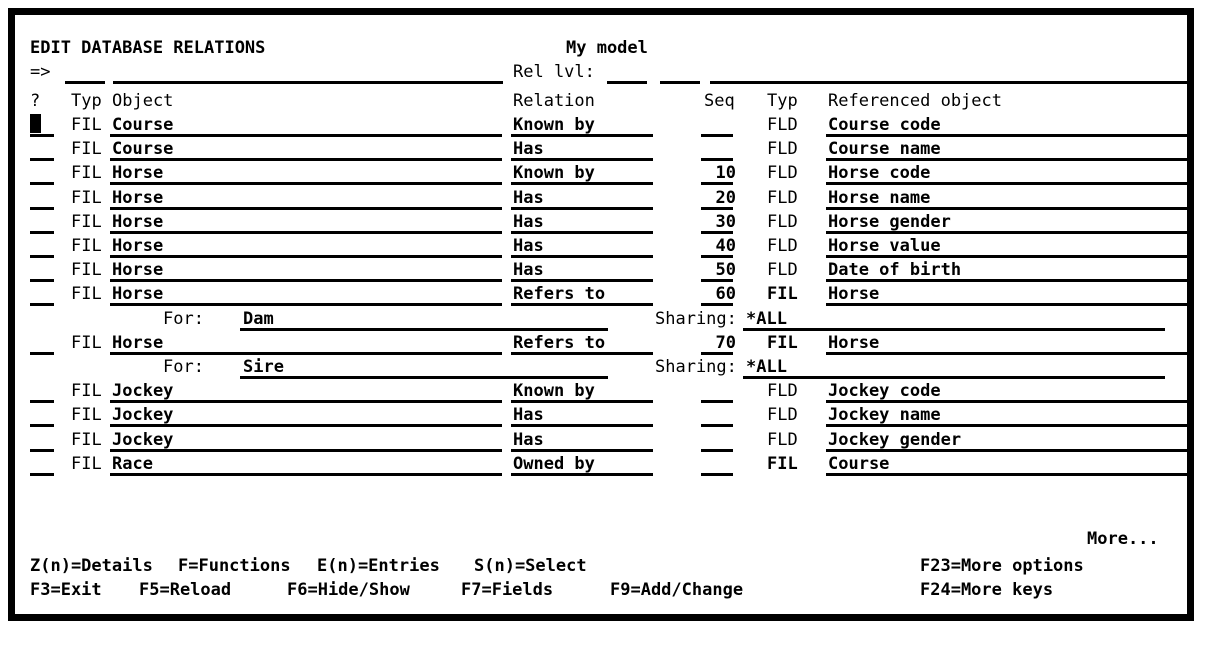 Image resolution: width=1214 pixels, height=653 pixels. What do you see at coordinates (308, 82) in the screenshot?
I see `command-field-main` at bounding box center [308, 82].